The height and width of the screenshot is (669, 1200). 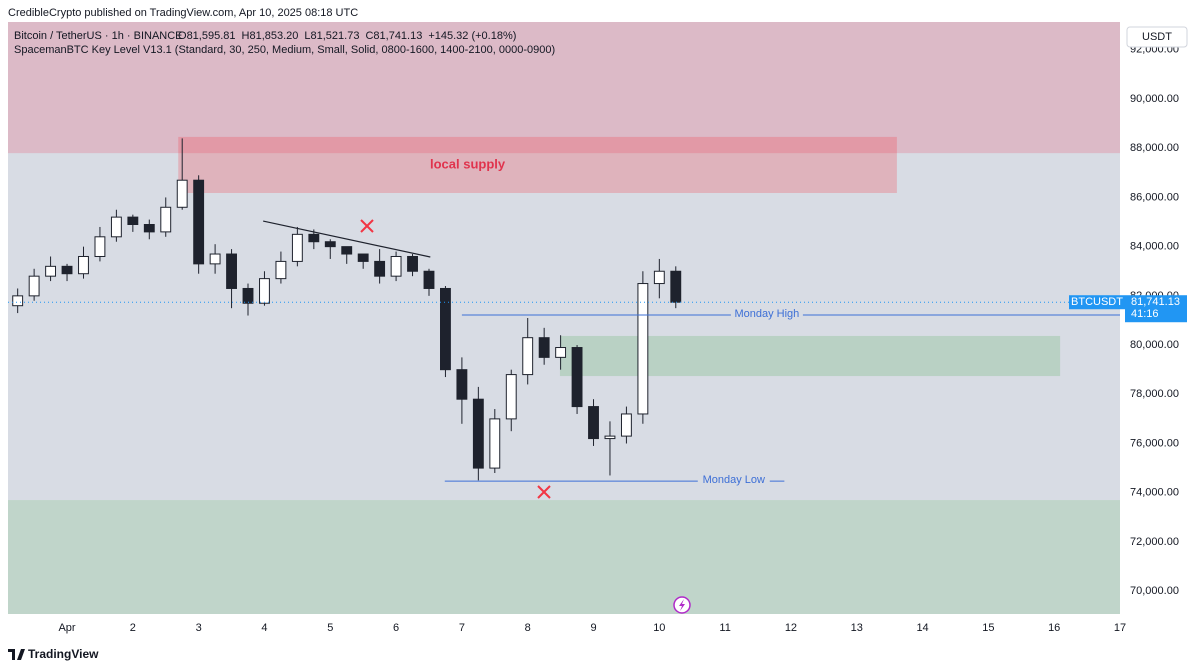 I want to click on x-tick-label: 17, so click(x=1120, y=628).